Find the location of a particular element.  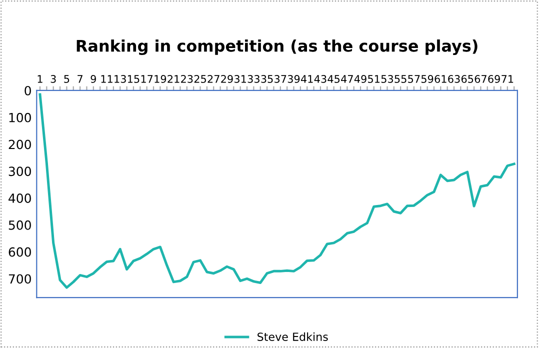

x-tick-label: 69 is located at coordinates (494, 79).